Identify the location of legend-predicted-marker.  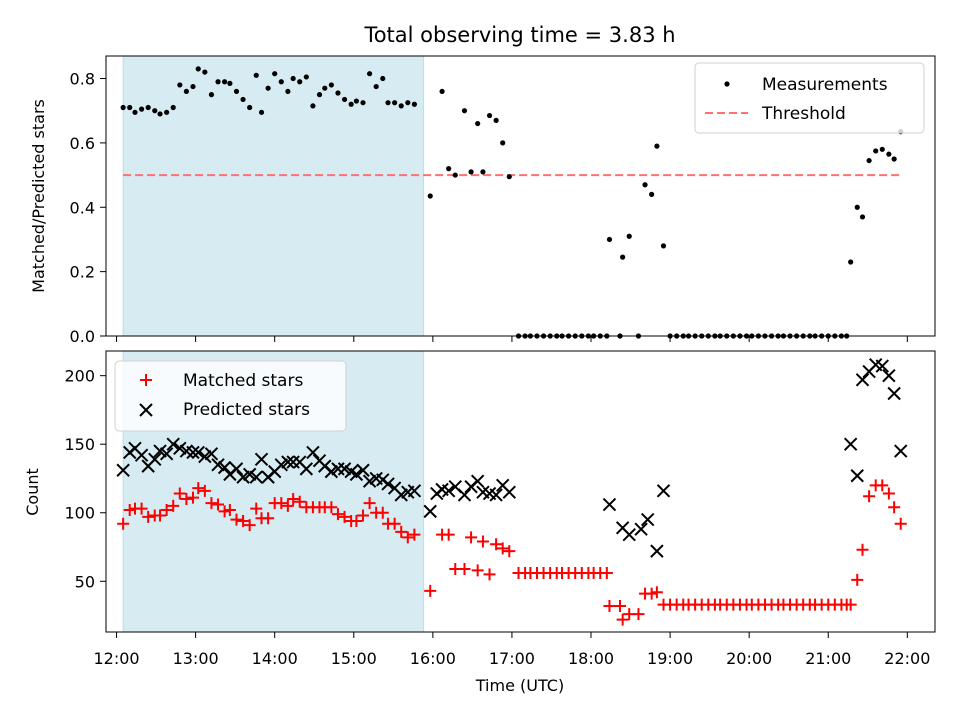
(146, 410).